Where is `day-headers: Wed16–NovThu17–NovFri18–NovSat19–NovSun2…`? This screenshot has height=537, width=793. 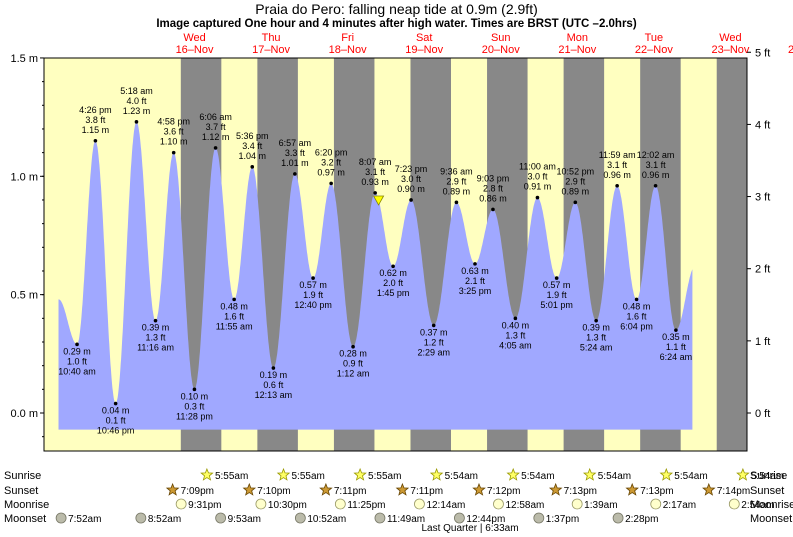 day-headers: Wed16–NovThu17–NovFri18–NovSat19–NovSun2… is located at coordinates (484, 44).